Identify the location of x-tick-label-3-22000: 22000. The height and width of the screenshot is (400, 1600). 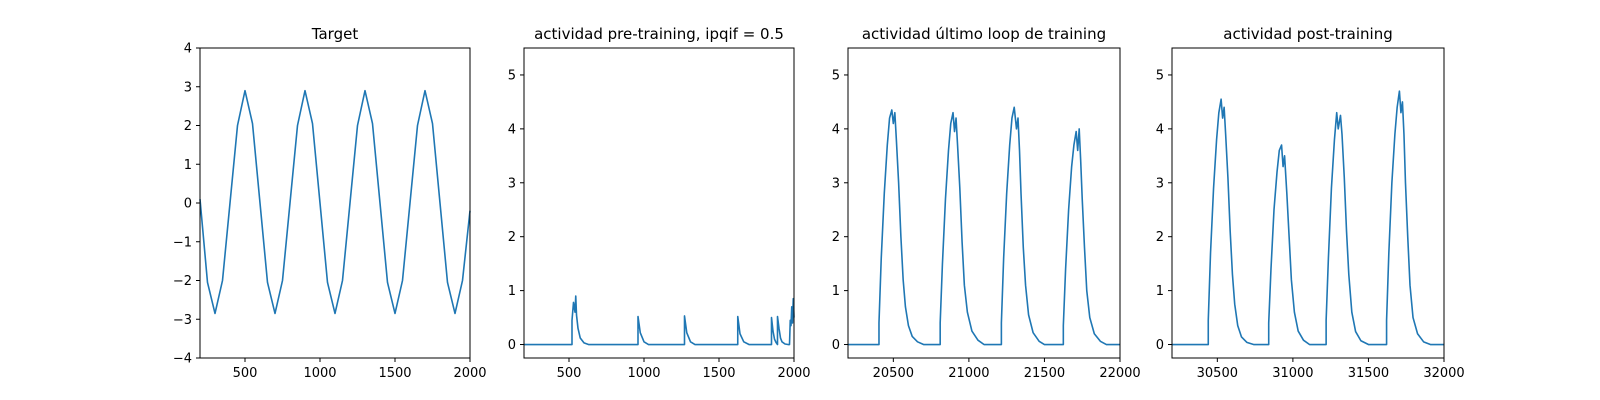
(1119, 373).